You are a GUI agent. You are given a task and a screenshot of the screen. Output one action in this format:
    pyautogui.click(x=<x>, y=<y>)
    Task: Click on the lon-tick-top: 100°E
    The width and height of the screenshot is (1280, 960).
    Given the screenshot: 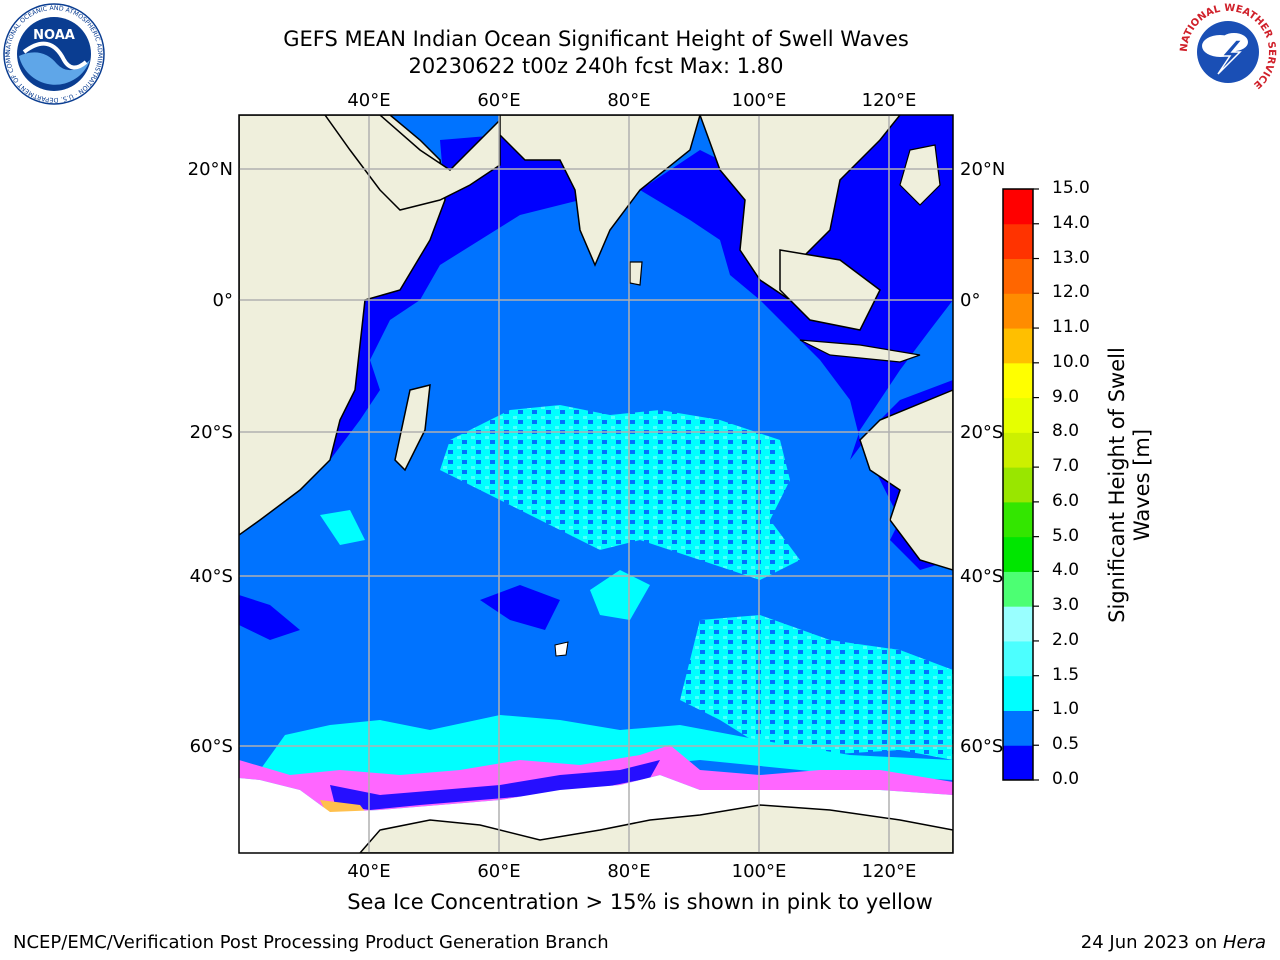 What is the action you would take?
    pyautogui.click(x=759, y=100)
    